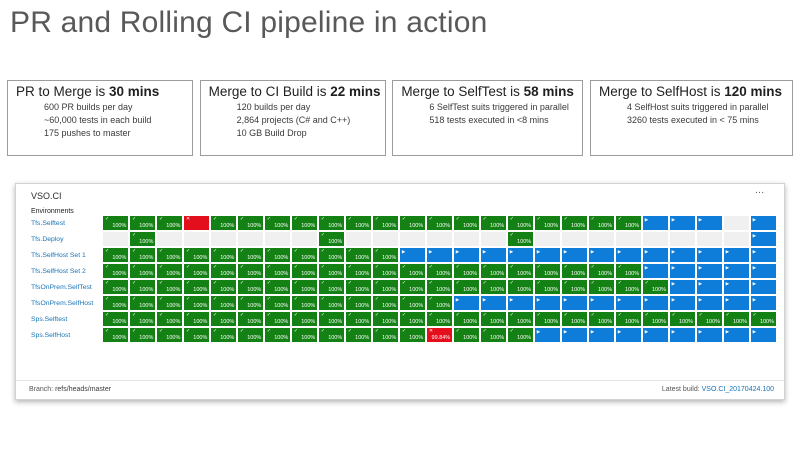 This screenshot has width=800, height=450. I want to click on latest-build-link: VSO.CI_20170424.100, so click(737, 389).